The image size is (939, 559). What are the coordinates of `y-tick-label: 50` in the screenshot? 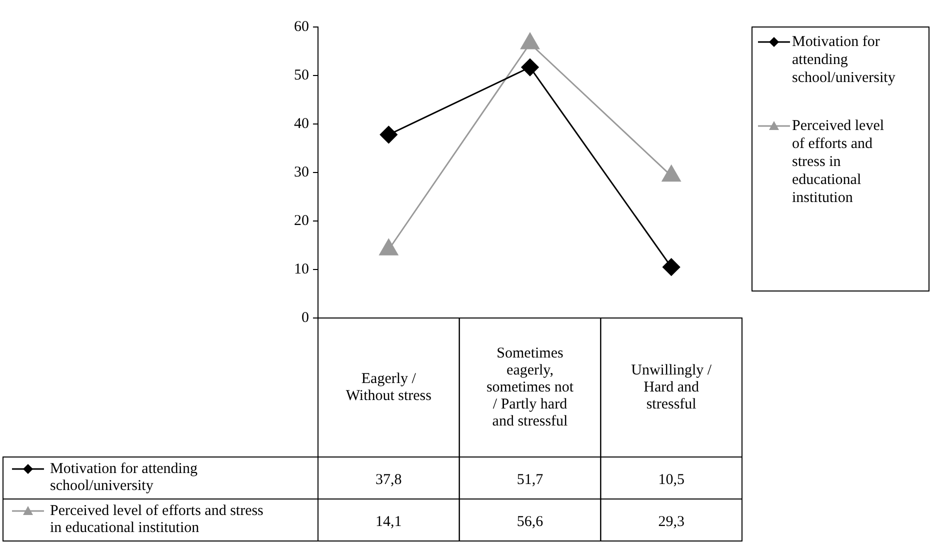 It's located at (301, 75).